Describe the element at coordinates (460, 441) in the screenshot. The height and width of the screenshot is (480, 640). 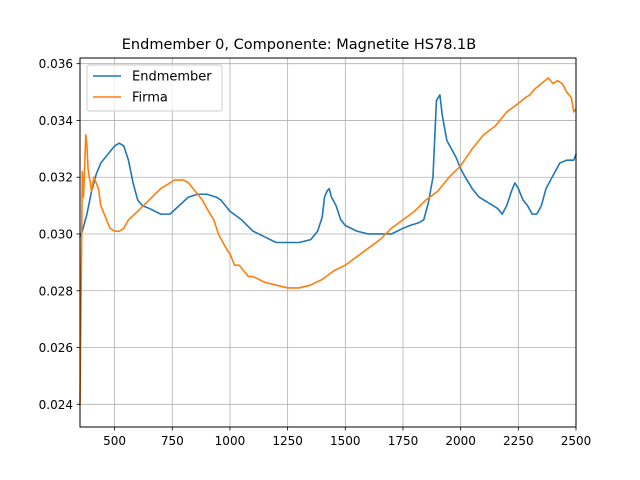
I see `x-tick-label: 2000` at that location.